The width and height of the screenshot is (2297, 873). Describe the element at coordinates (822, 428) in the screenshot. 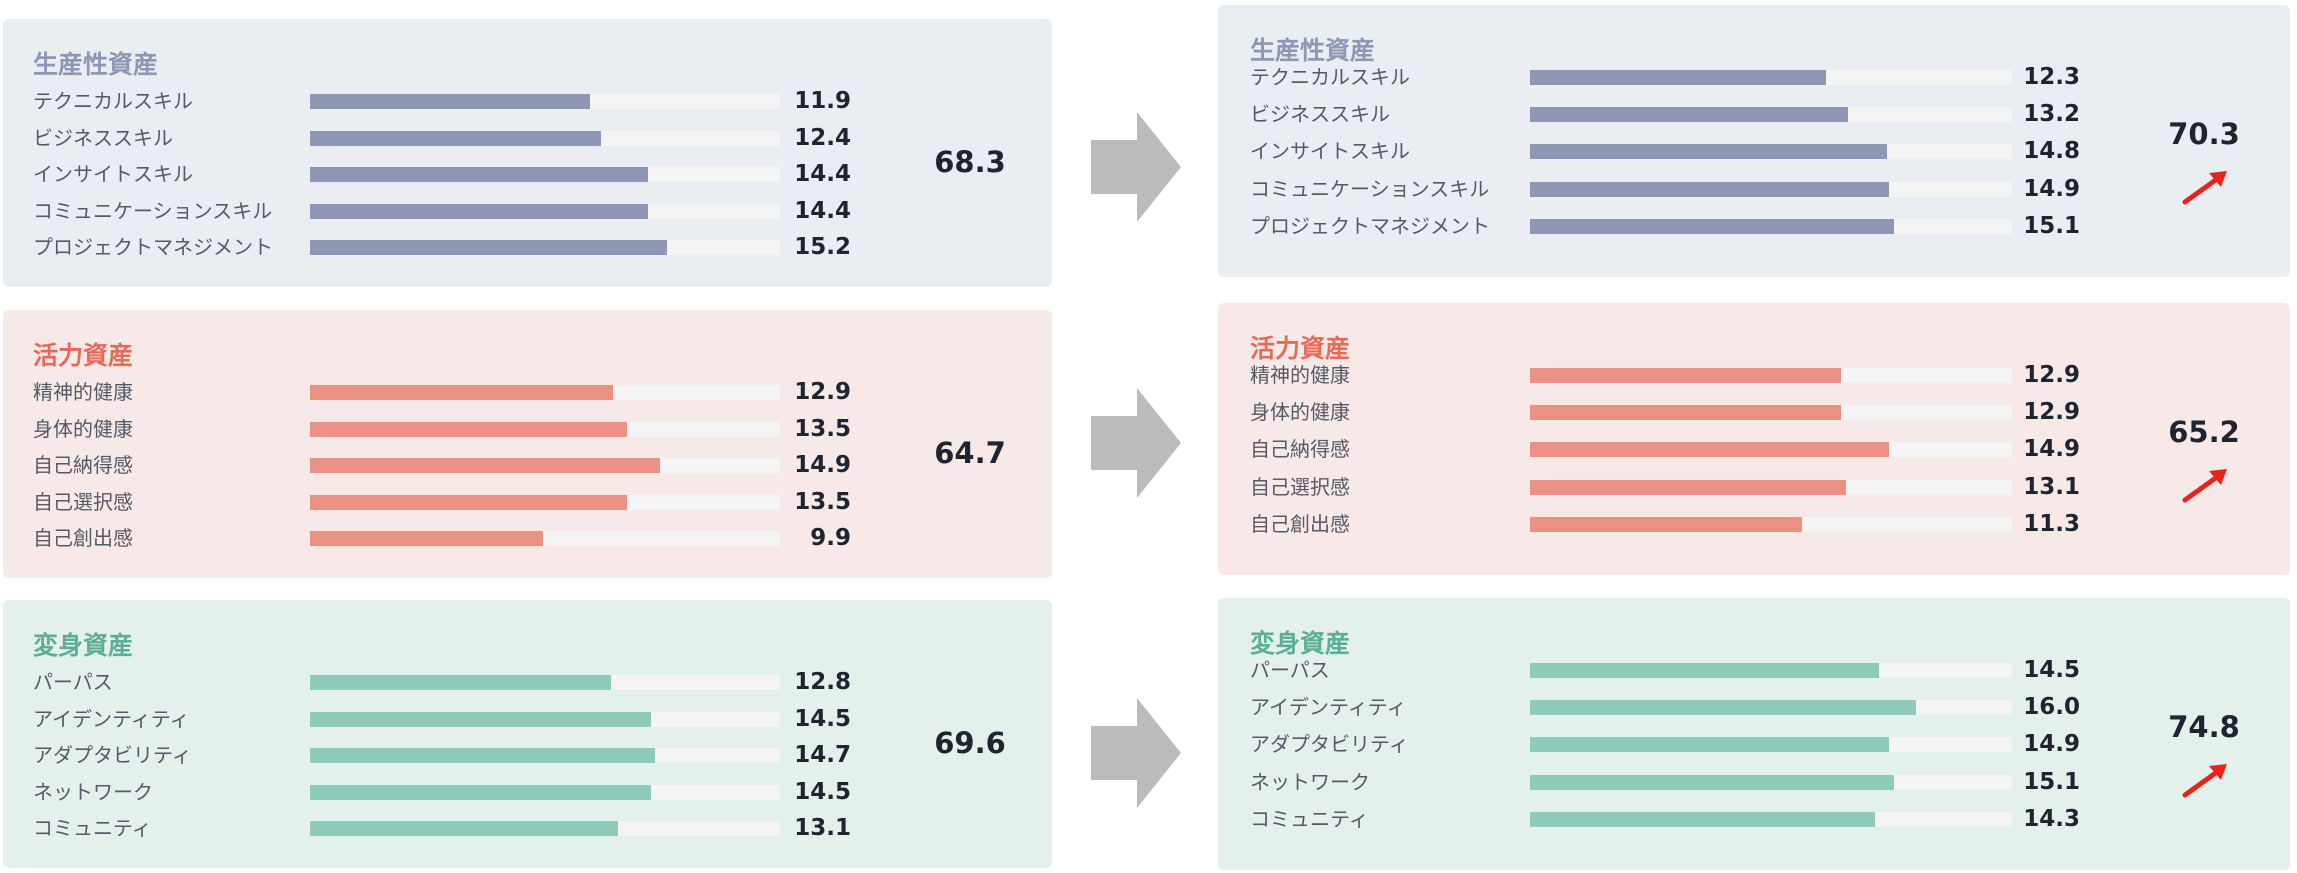

I see `value-label: 13.5` at that location.